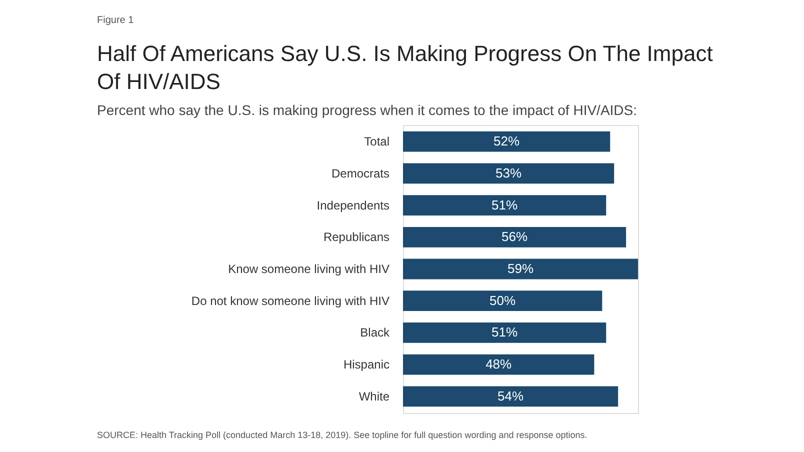 The width and height of the screenshot is (804, 452). I want to click on y-tick-label: Independents, so click(353, 205).